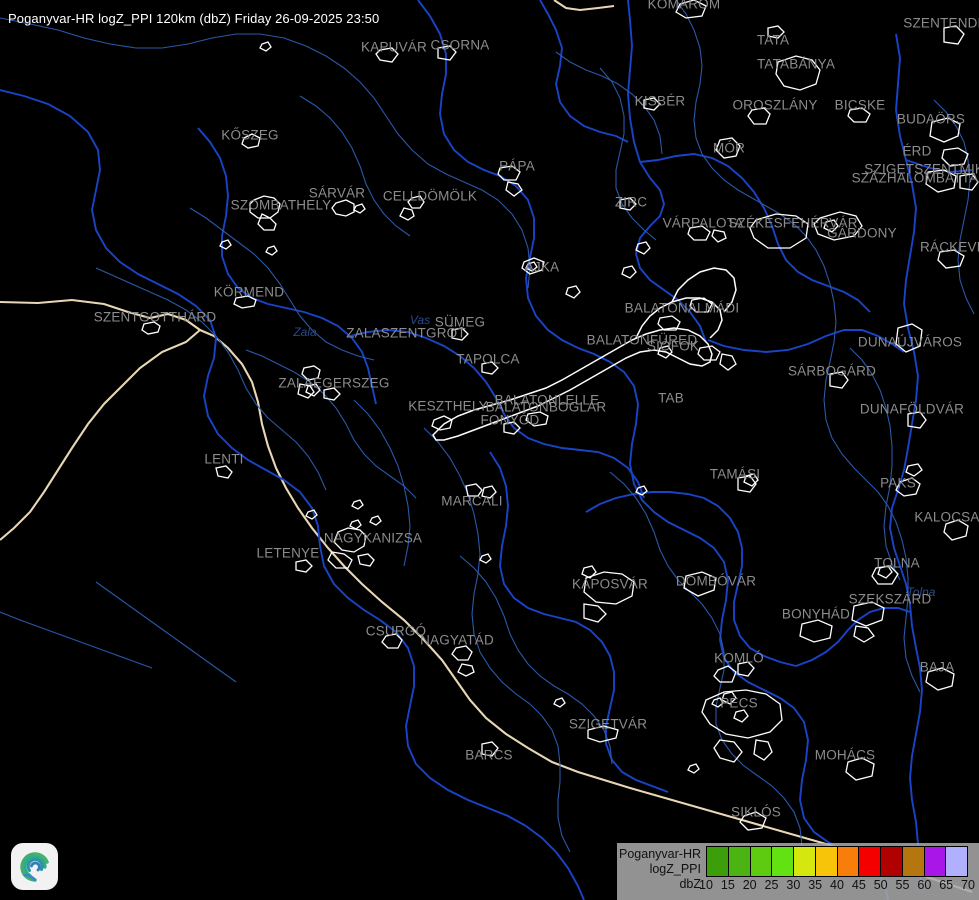  What do you see at coordinates (815, 885) in the screenshot?
I see `colorbar-tick-35: 35` at bounding box center [815, 885].